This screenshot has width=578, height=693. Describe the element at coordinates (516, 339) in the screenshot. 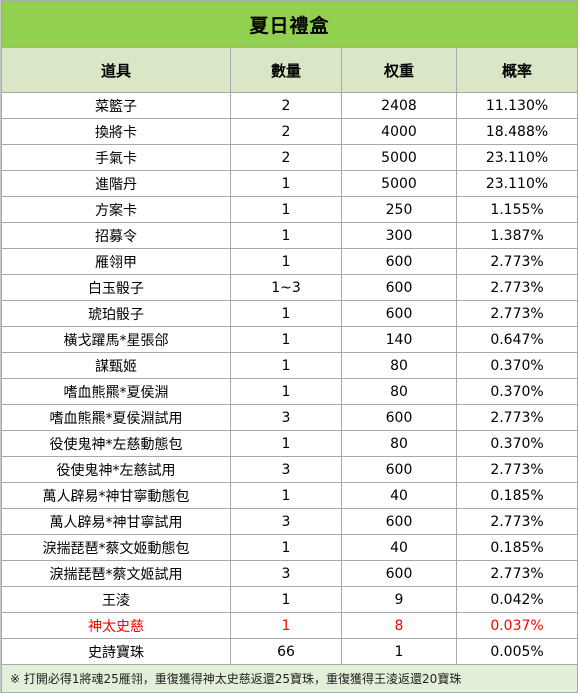

I see `cell-probability: 0.647%` at that location.